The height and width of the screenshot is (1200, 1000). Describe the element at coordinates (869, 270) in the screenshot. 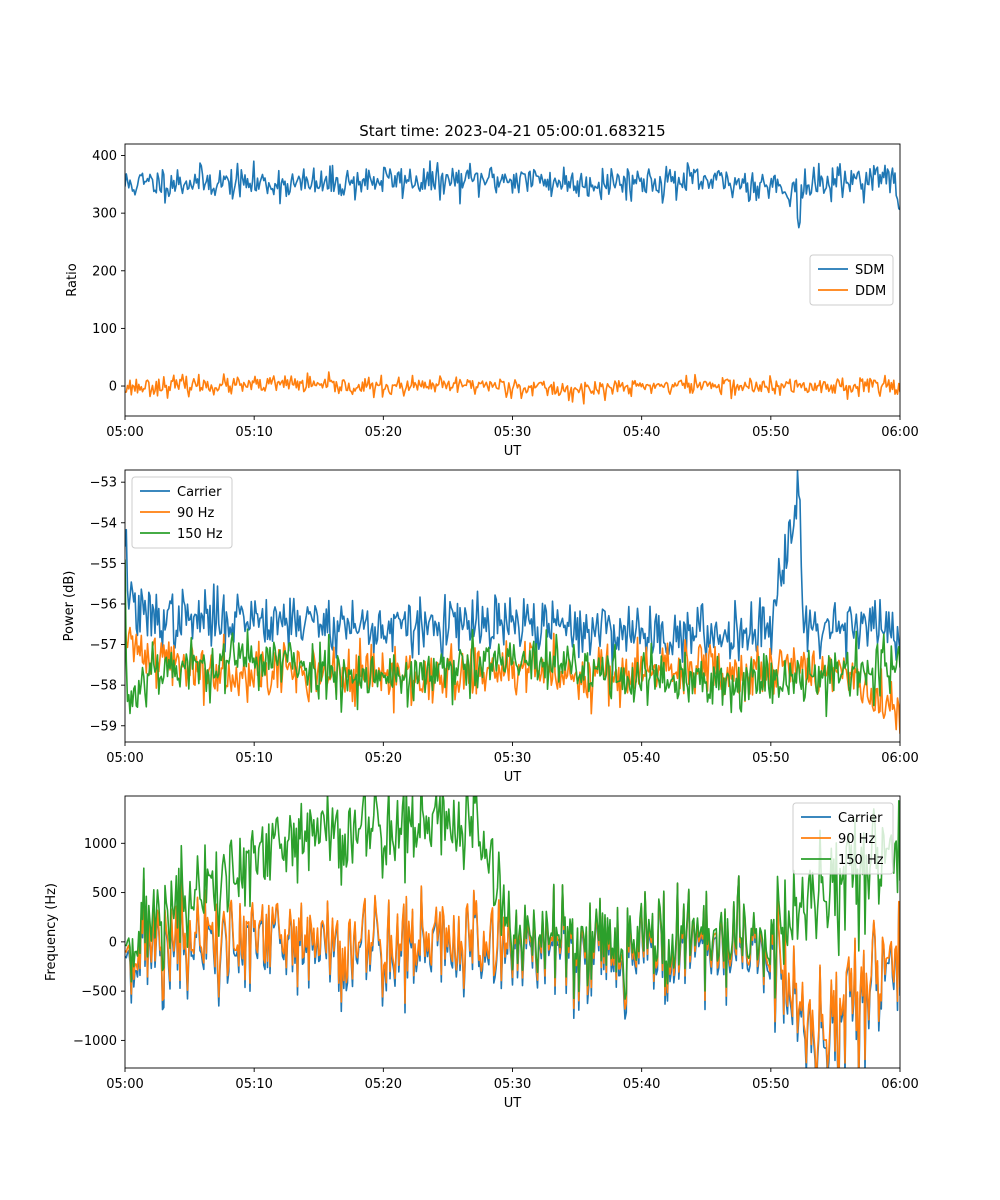

I see `legend-label-sdm: SDM` at that location.